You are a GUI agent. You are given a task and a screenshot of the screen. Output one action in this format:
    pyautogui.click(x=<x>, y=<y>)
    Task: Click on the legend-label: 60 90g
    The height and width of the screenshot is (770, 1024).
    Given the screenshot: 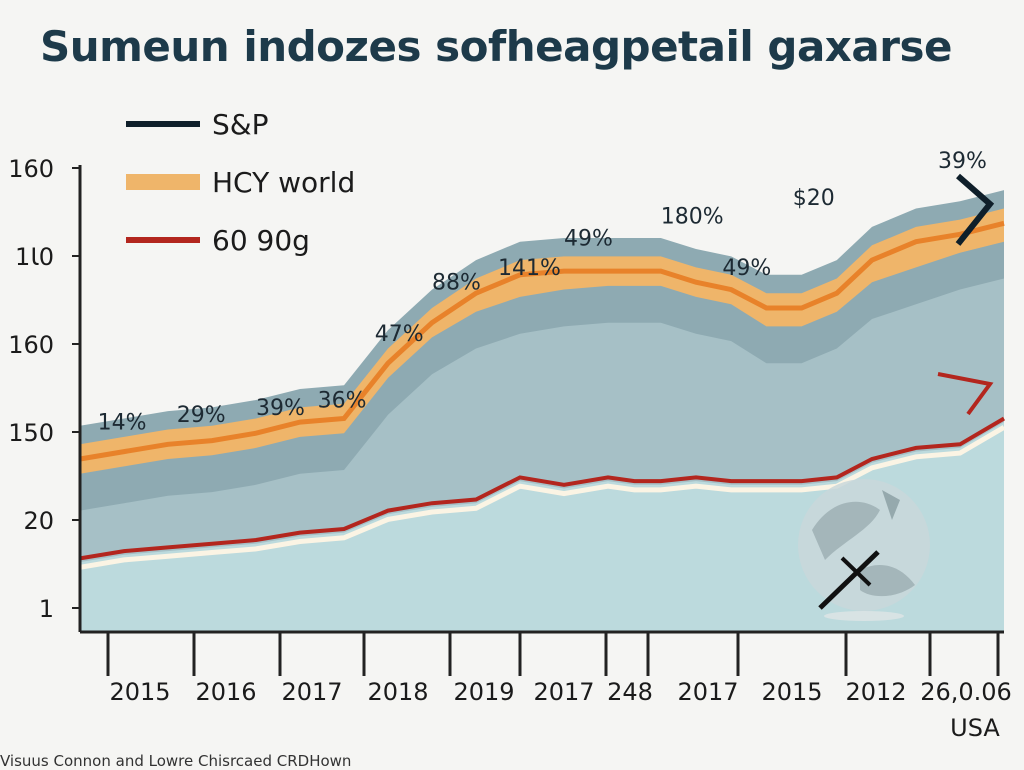 What is the action you would take?
    pyautogui.click(x=261, y=240)
    